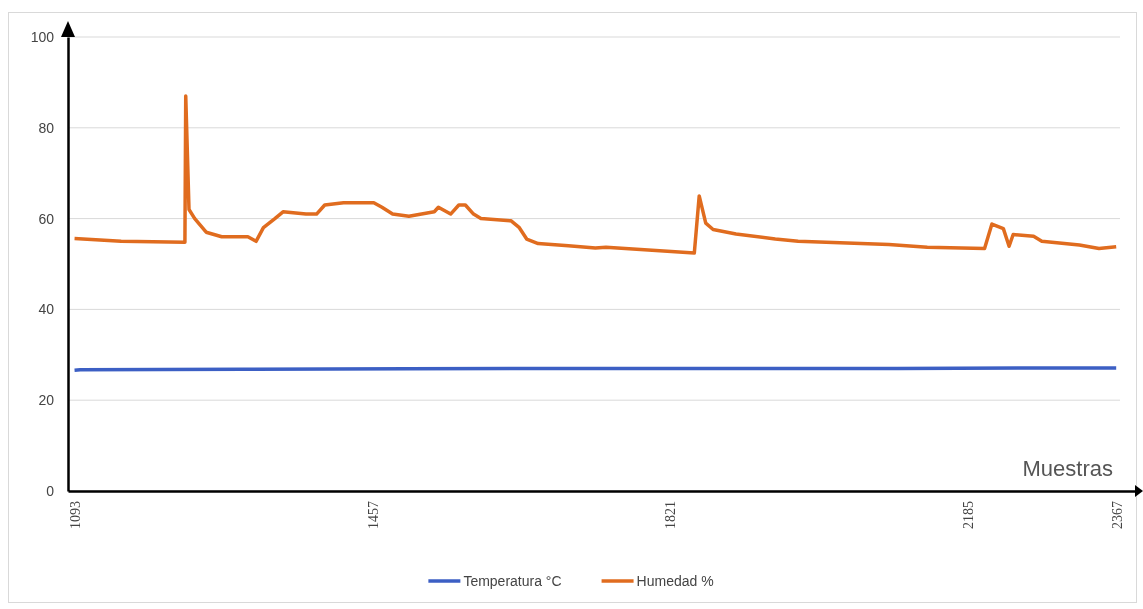  I want to click on y-tick-label: 100, so click(42, 36).